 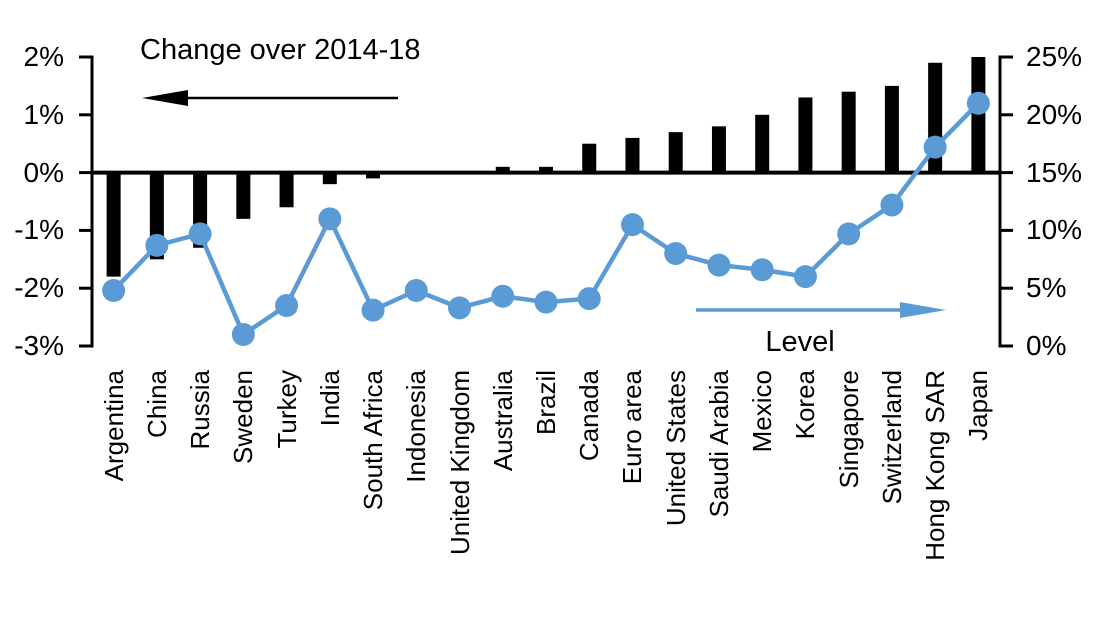 What do you see at coordinates (286, 409) in the screenshot?
I see `category-label-turkey: Turkey` at bounding box center [286, 409].